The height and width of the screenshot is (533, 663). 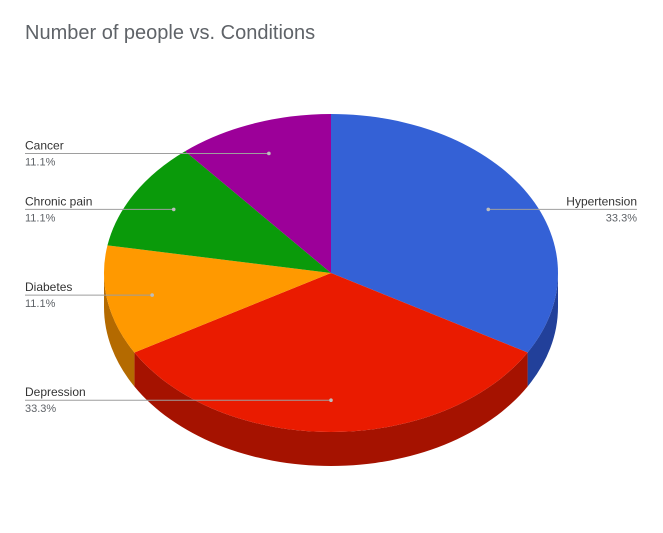 I want to click on label-hypertension: Hypertension, so click(x=601, y=201).